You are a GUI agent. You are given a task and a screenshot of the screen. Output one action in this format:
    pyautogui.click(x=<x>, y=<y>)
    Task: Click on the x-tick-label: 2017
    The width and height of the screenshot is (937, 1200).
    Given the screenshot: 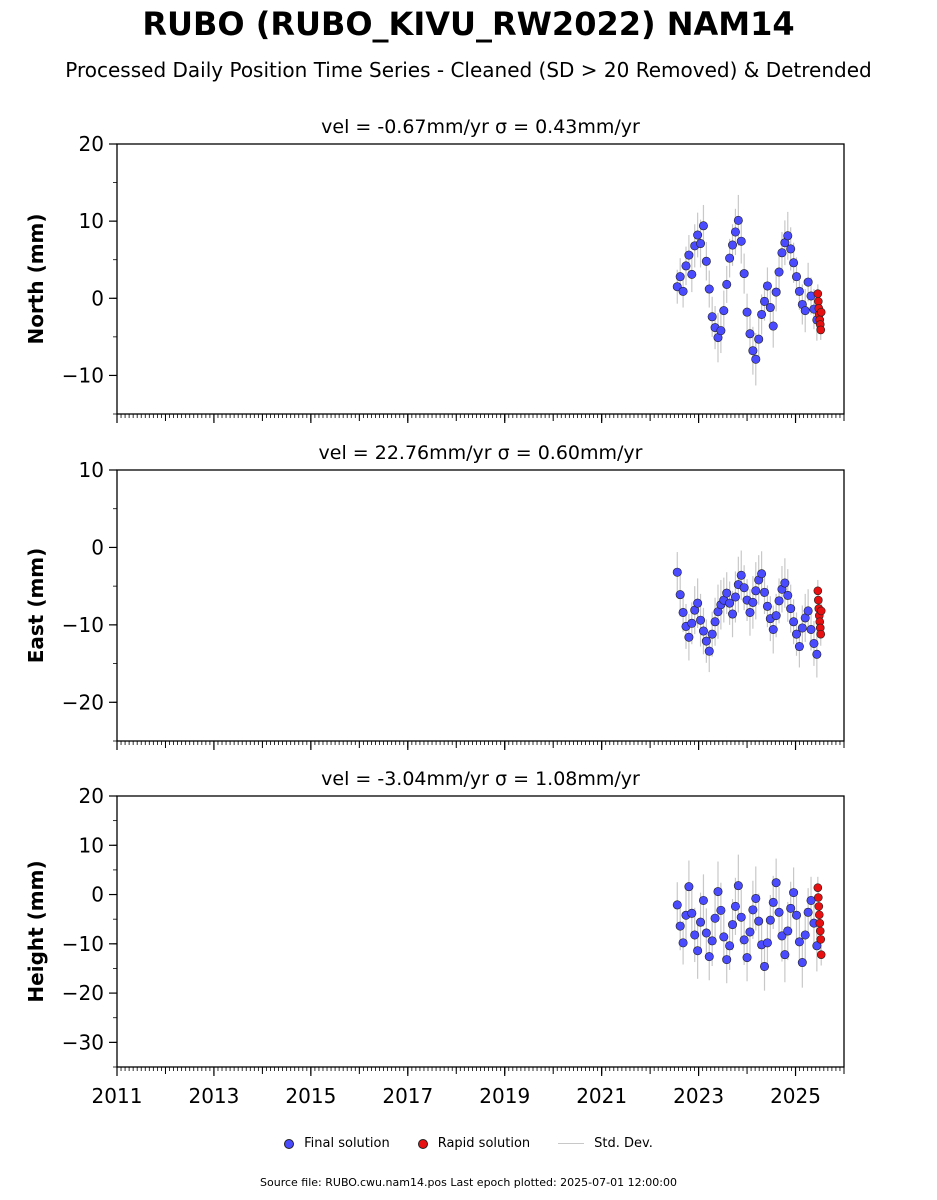 What is the action you would take?
    pyautogui.click(x=407, y=1096)
    